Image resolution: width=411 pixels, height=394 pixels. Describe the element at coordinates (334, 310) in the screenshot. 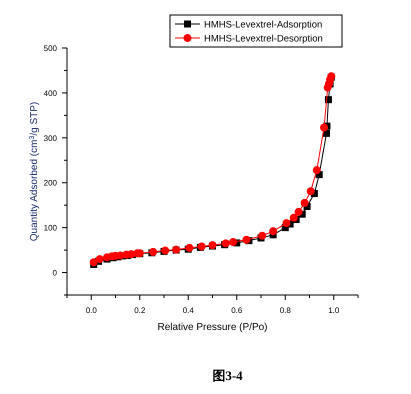

I see `x-tick-label: 1.0` at that location.